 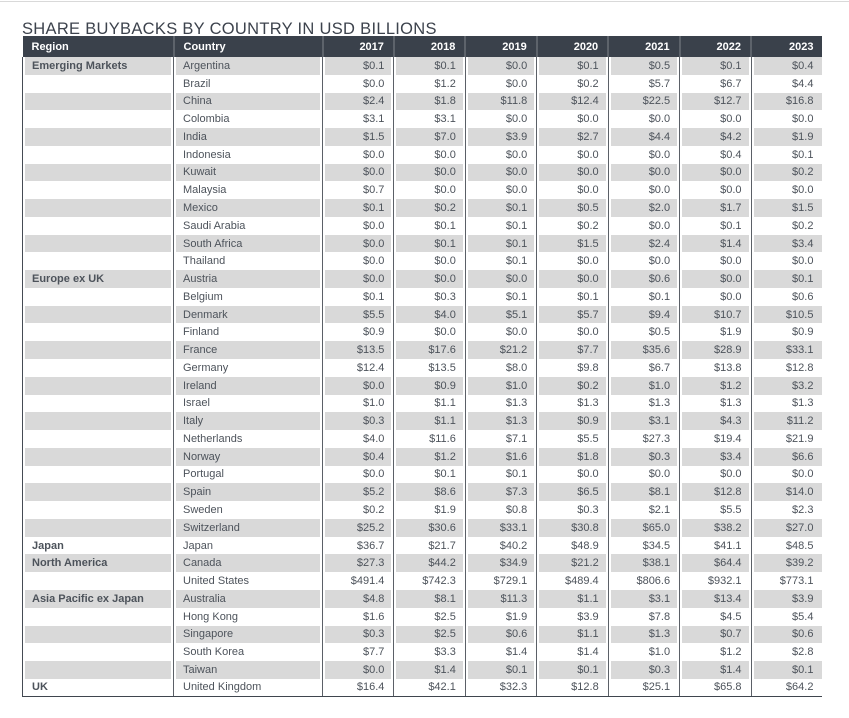 I want to click on value-cell: $34.5, so click(x=644, y=545).